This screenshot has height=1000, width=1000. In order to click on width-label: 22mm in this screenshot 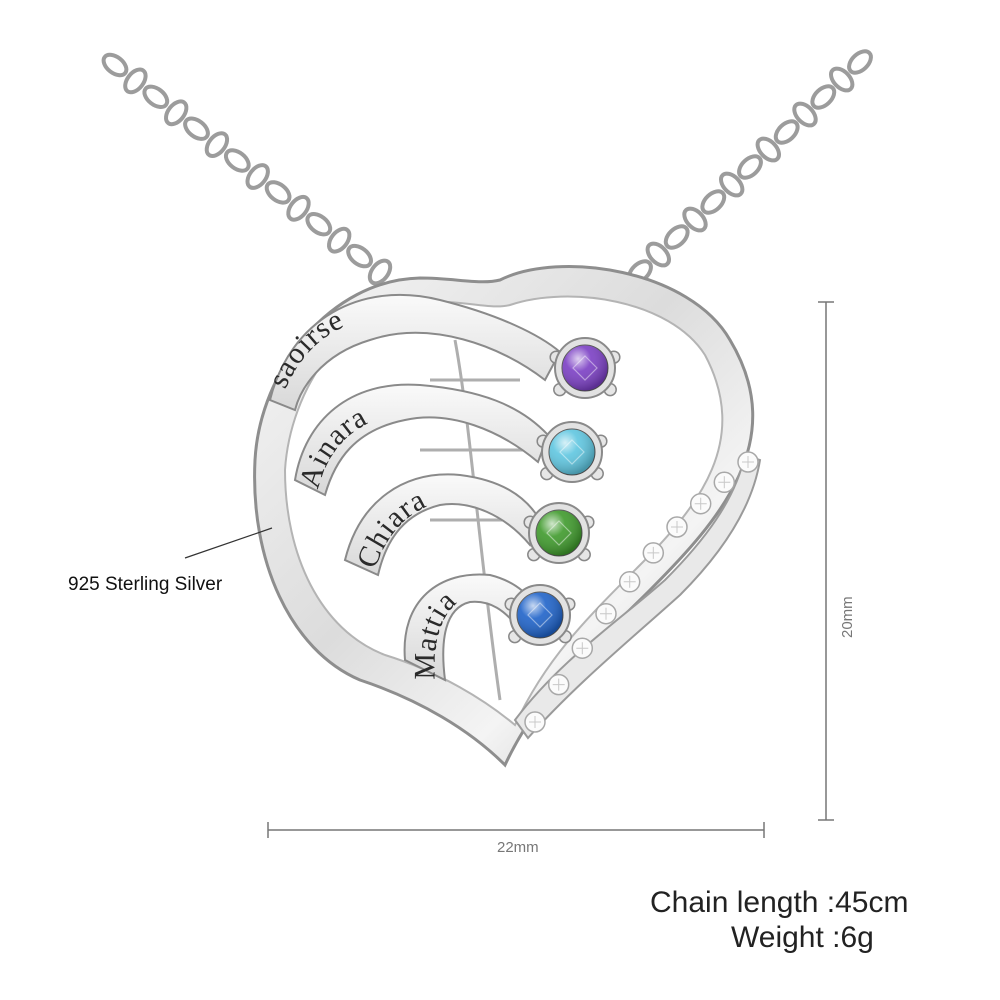, I will do `click(518, 847)`.